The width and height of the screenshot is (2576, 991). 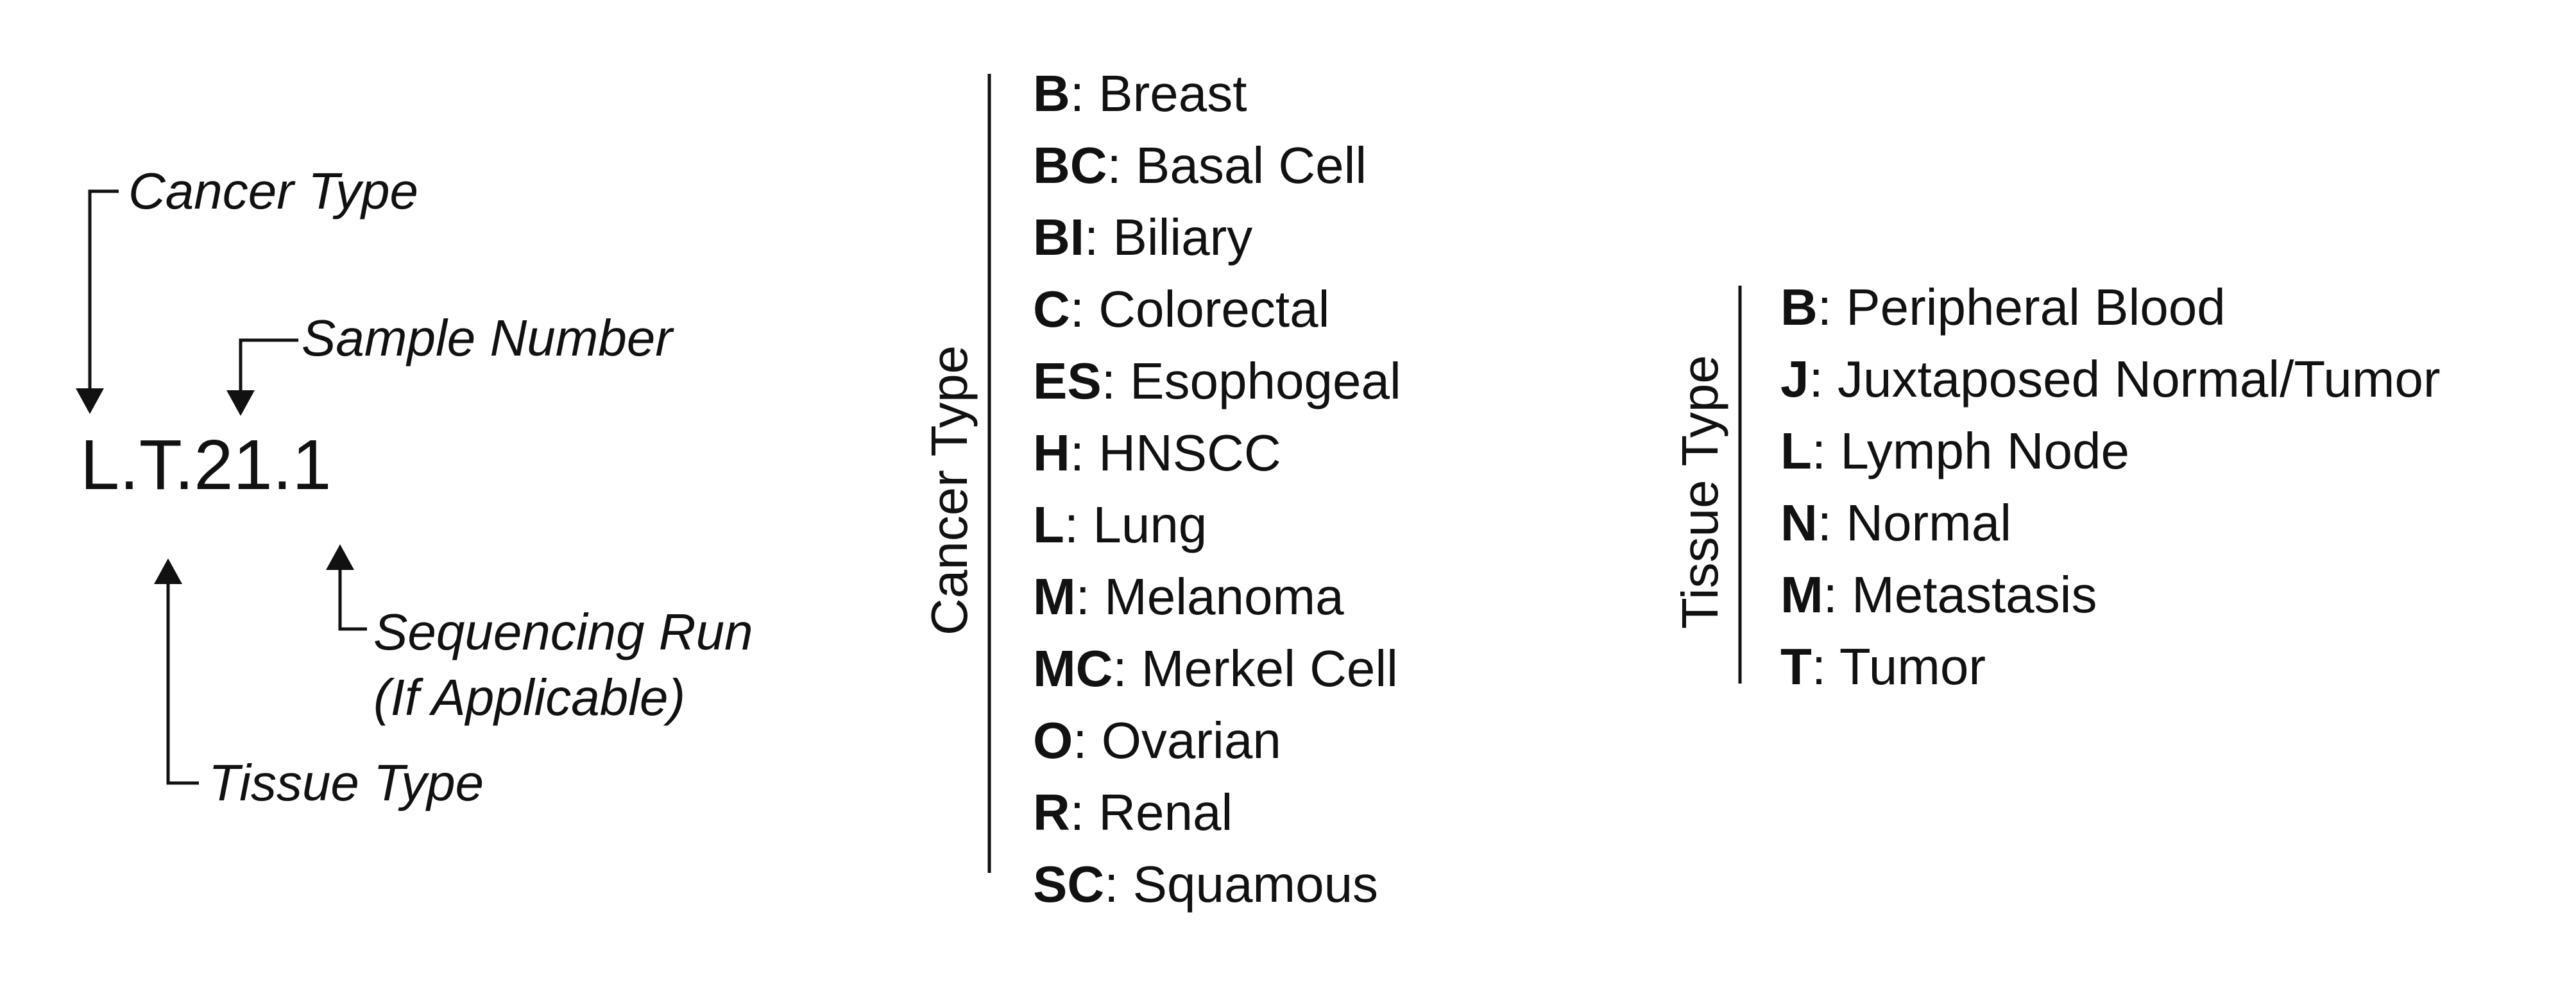 I want to click on cancer-type-item: H: HNSCC, so click(x=1217, y=453).